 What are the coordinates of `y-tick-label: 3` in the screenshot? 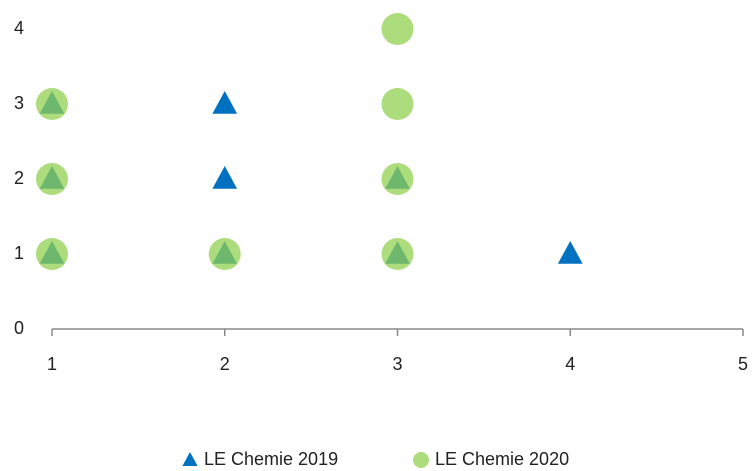 It's located at (19, 103).